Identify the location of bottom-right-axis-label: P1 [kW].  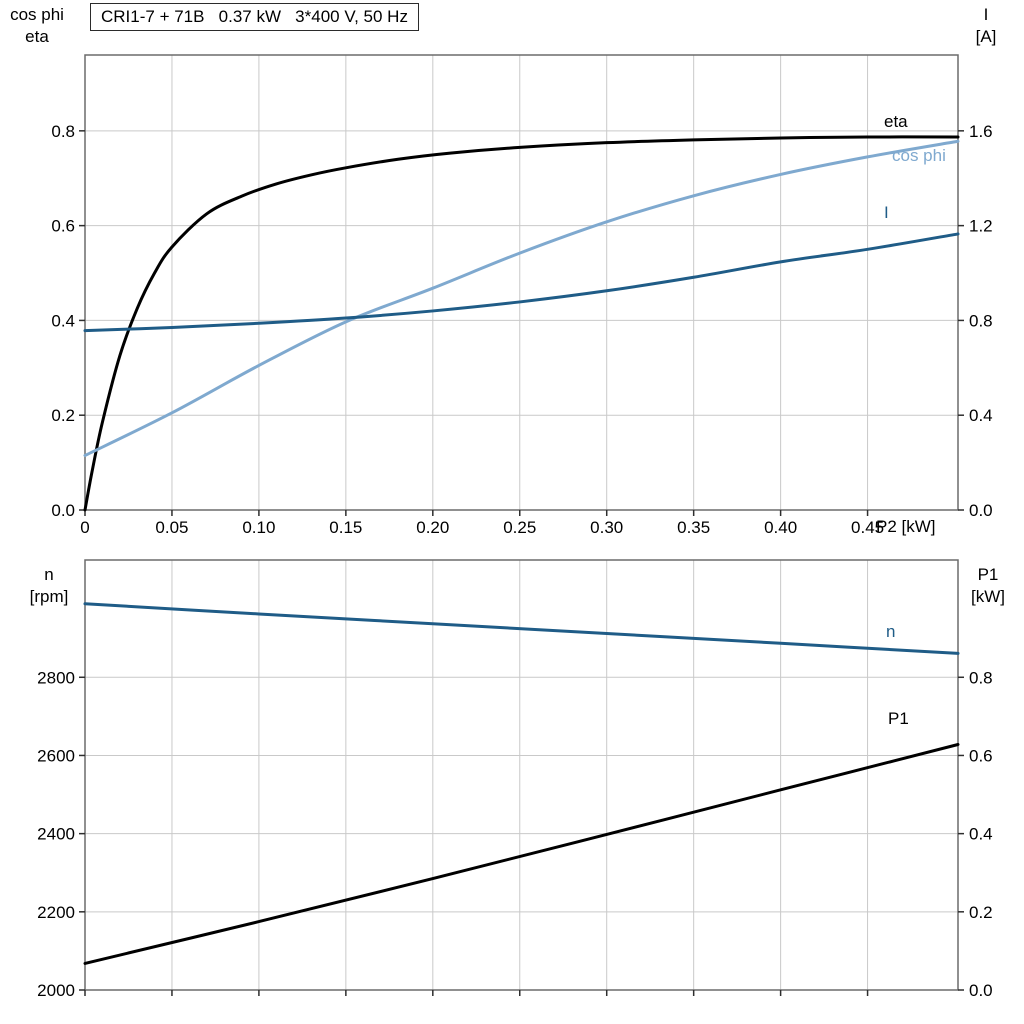
(988, 586).